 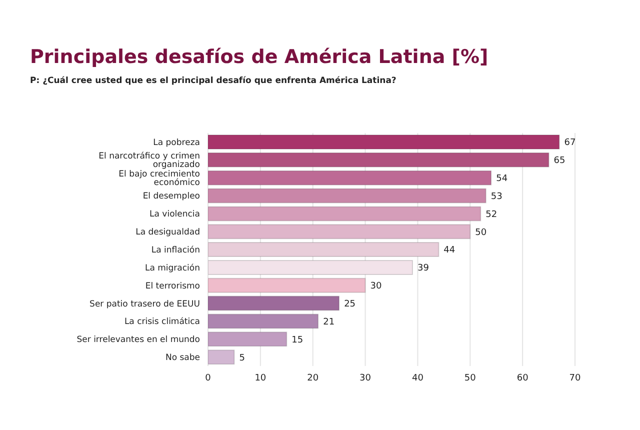 I want to click on x-tick-label: 60, so click(x=522, y=378).